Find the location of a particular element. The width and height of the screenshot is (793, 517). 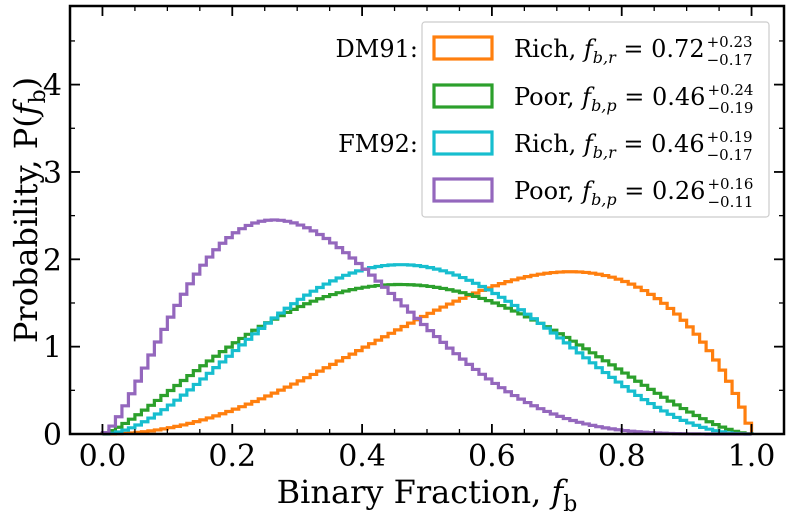

y-tick-label: 2 is located at coordinates (52, 260).